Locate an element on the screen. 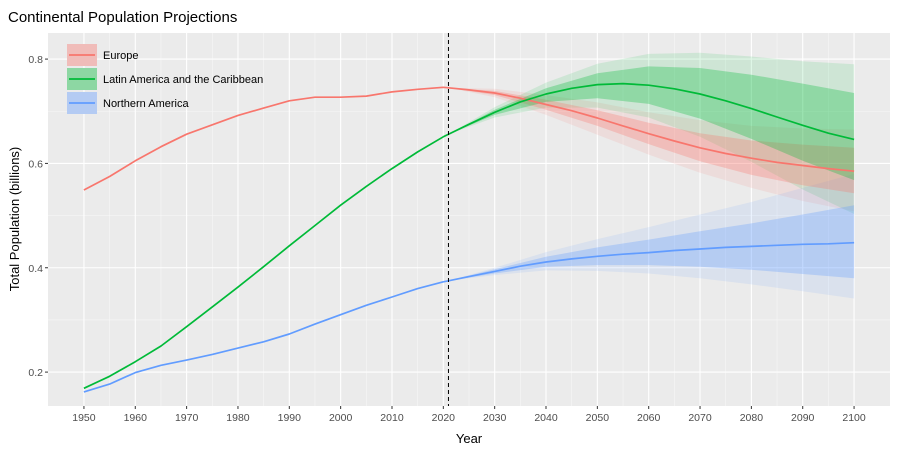  x-tick-label: 2040 is located at coordinates (546, 418).